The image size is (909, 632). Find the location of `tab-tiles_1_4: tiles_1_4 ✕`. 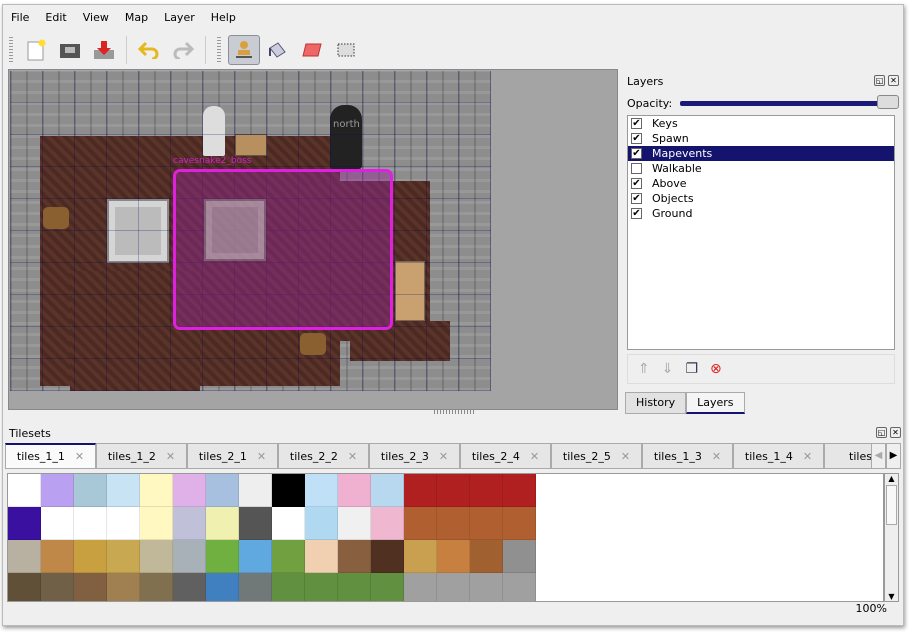

tab-tiles_1_4: tiles_1_4 ✕ is located at coordinates (778, 456).